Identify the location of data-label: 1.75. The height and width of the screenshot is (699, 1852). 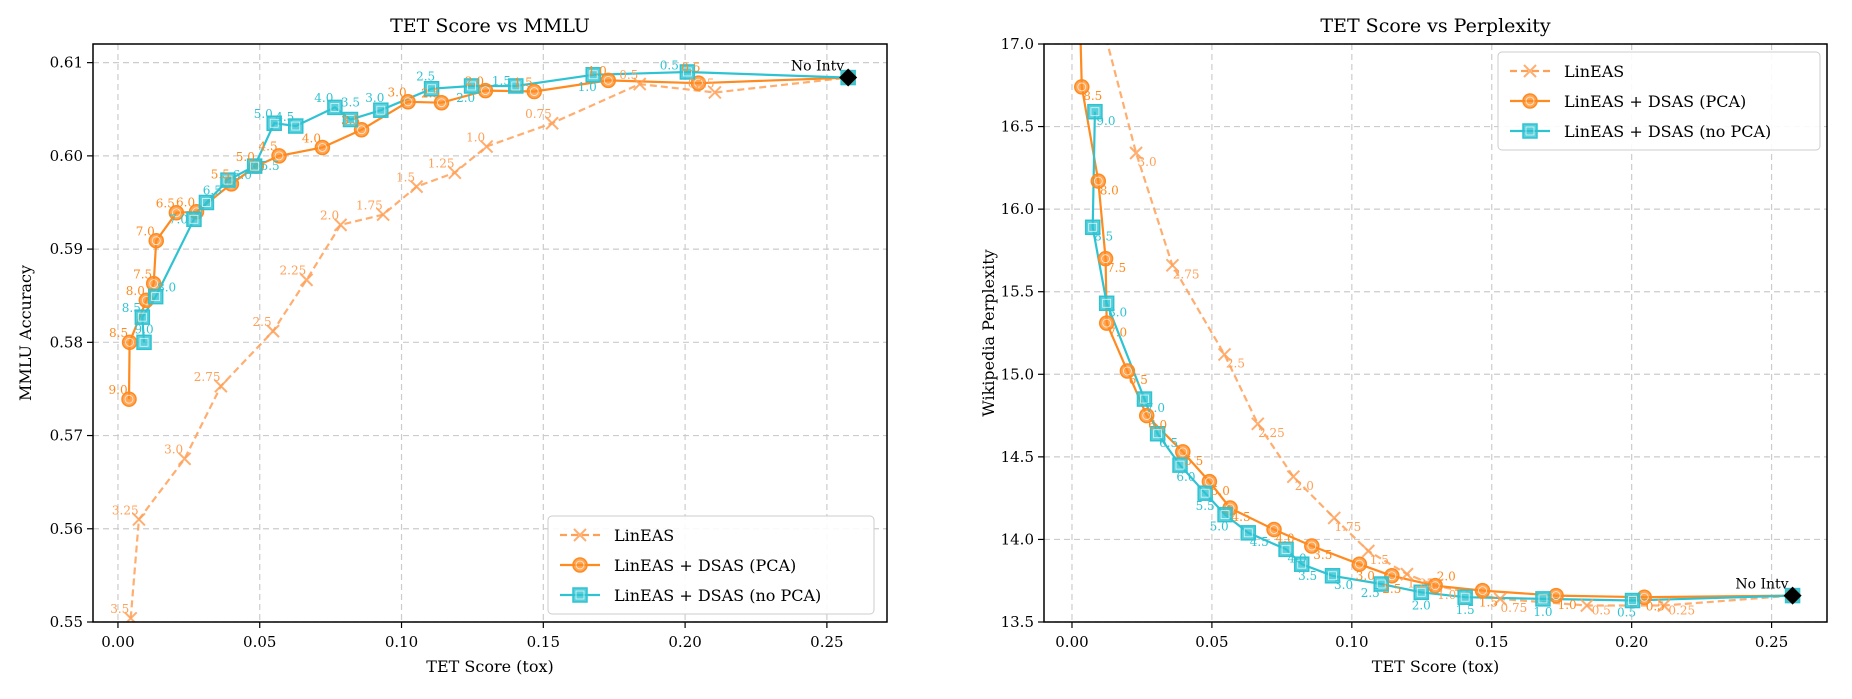
(1348, 527).